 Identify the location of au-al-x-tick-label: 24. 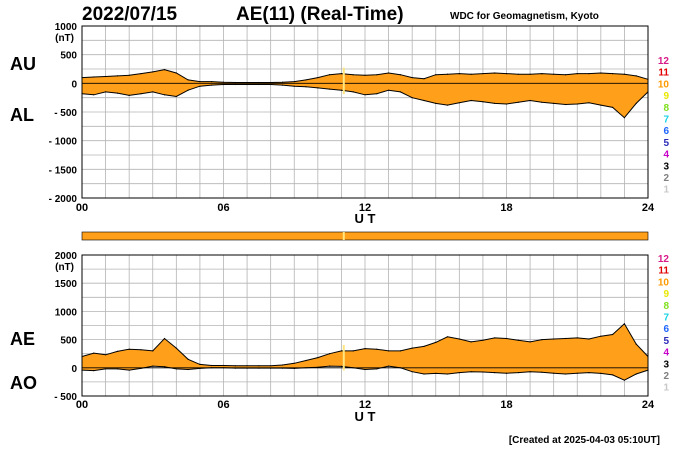
(648, 208).